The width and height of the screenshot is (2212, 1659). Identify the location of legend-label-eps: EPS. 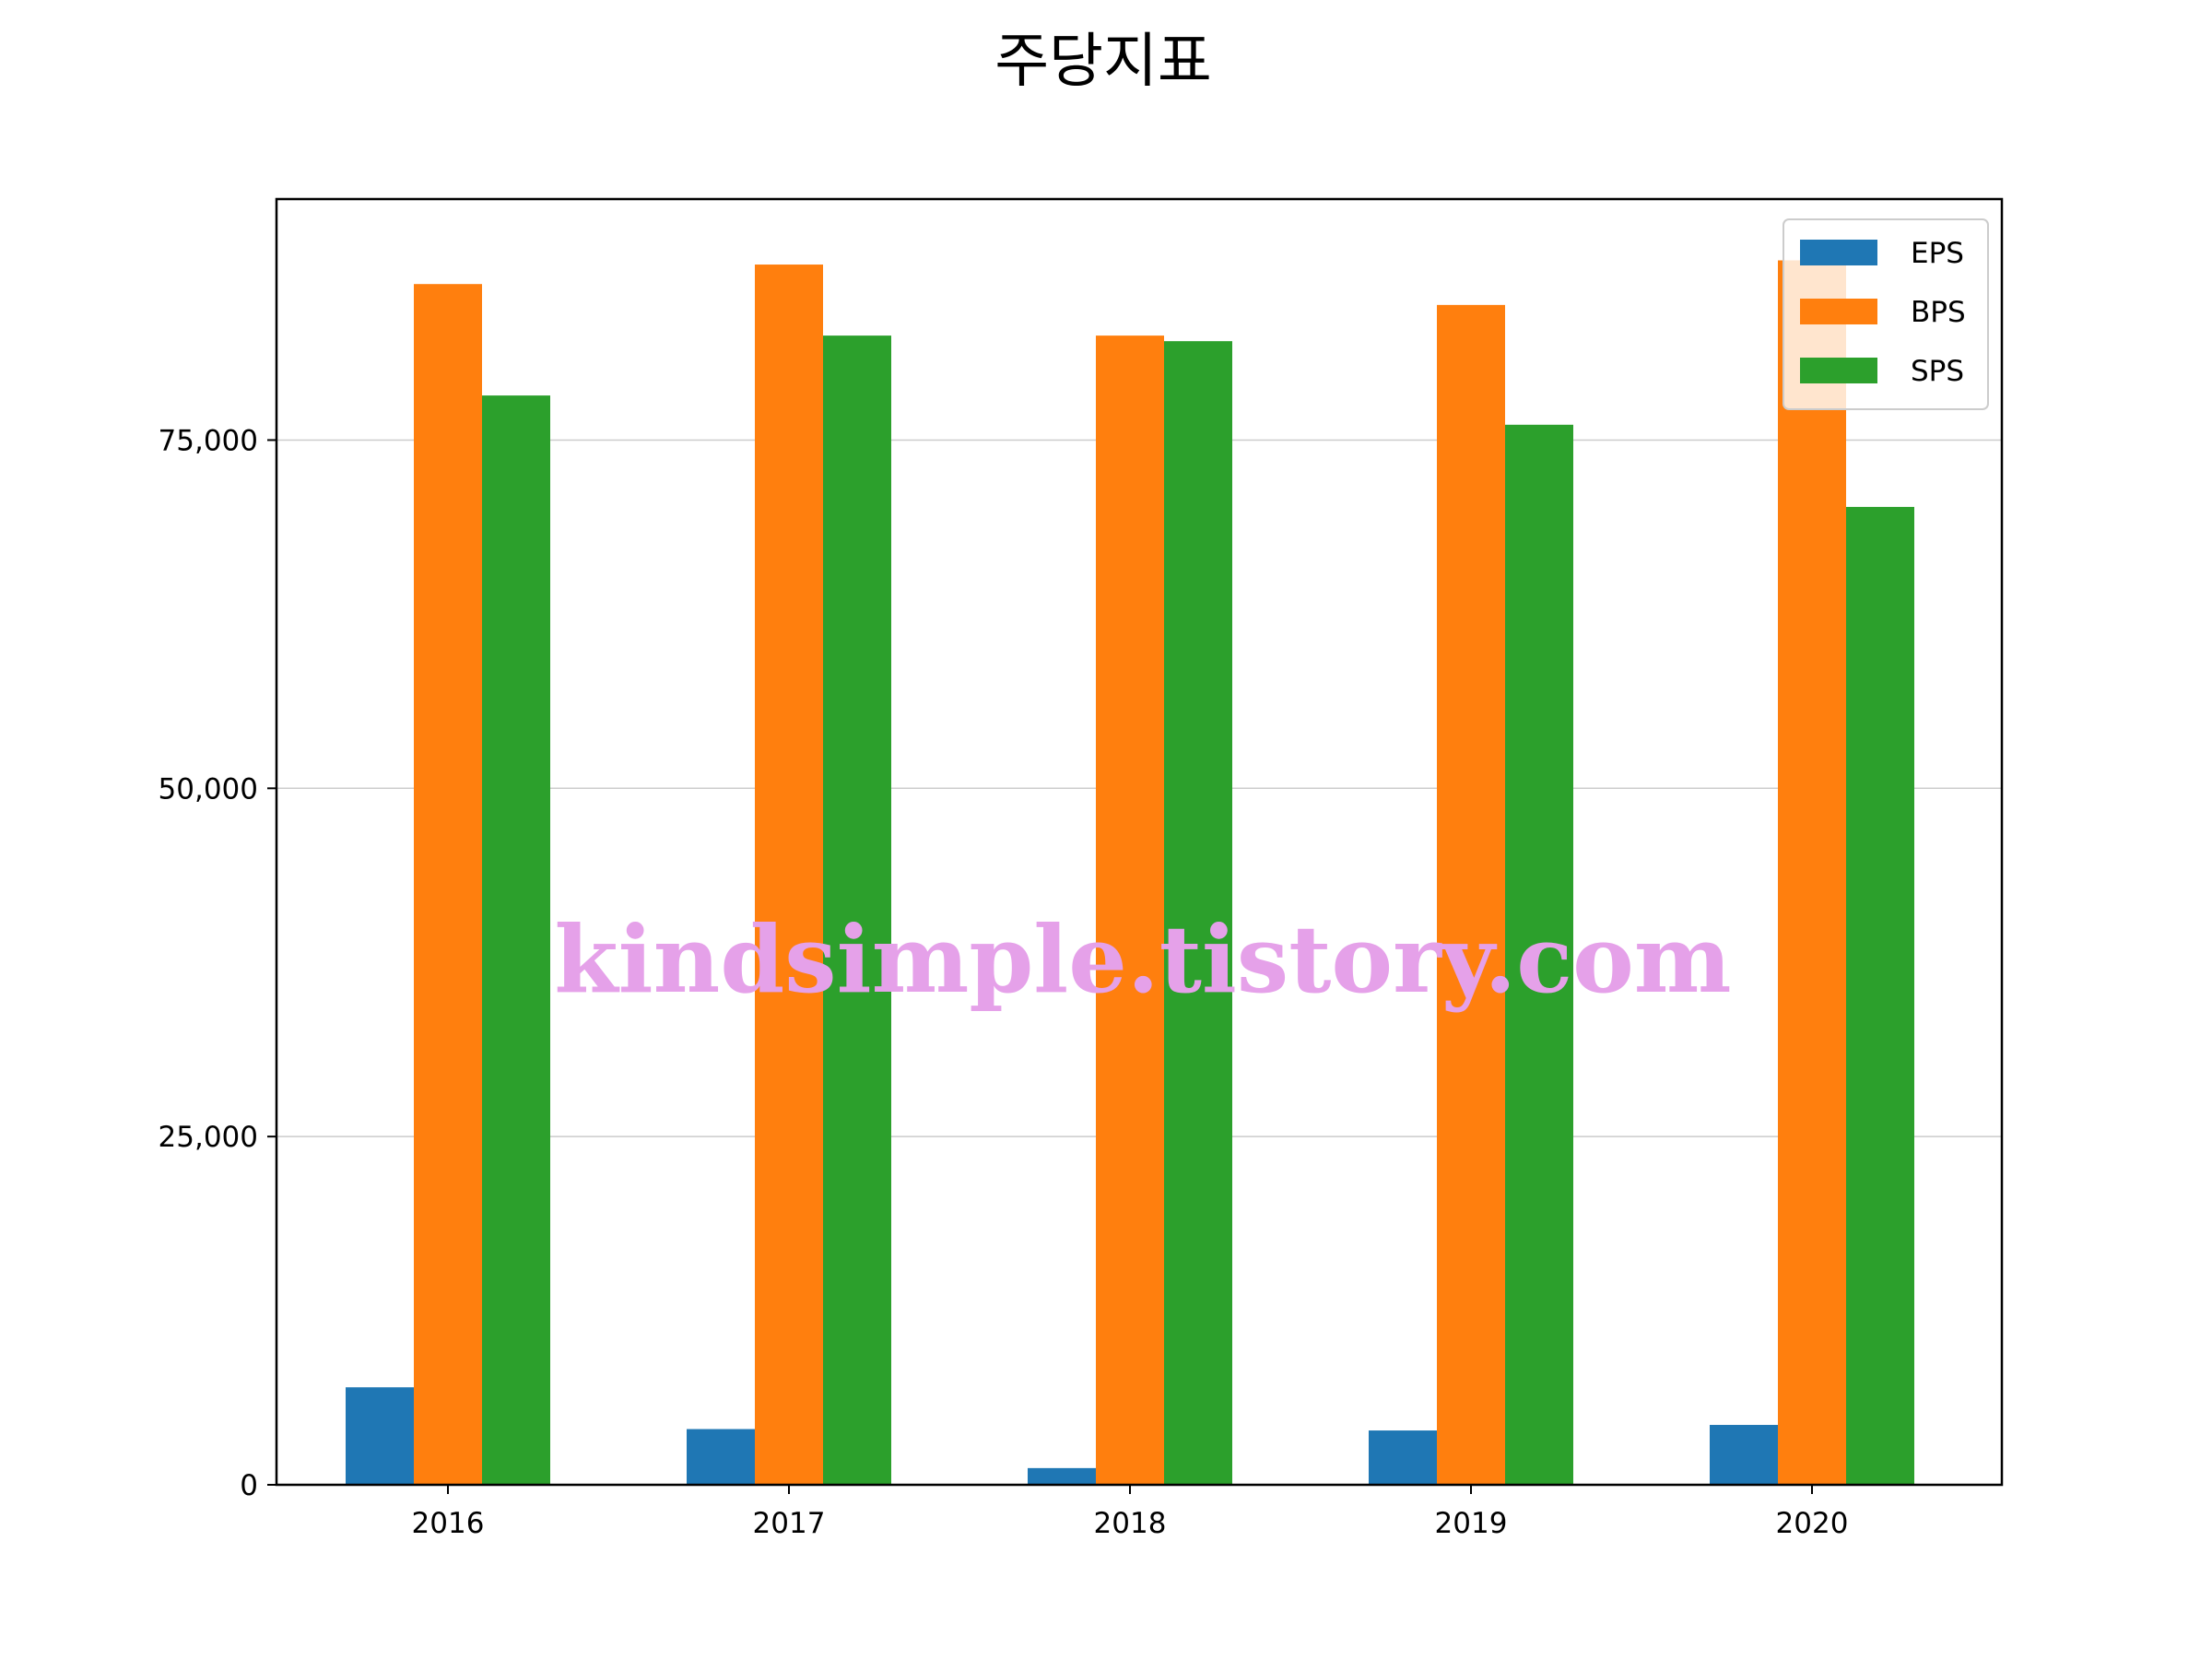
(1937, 253).